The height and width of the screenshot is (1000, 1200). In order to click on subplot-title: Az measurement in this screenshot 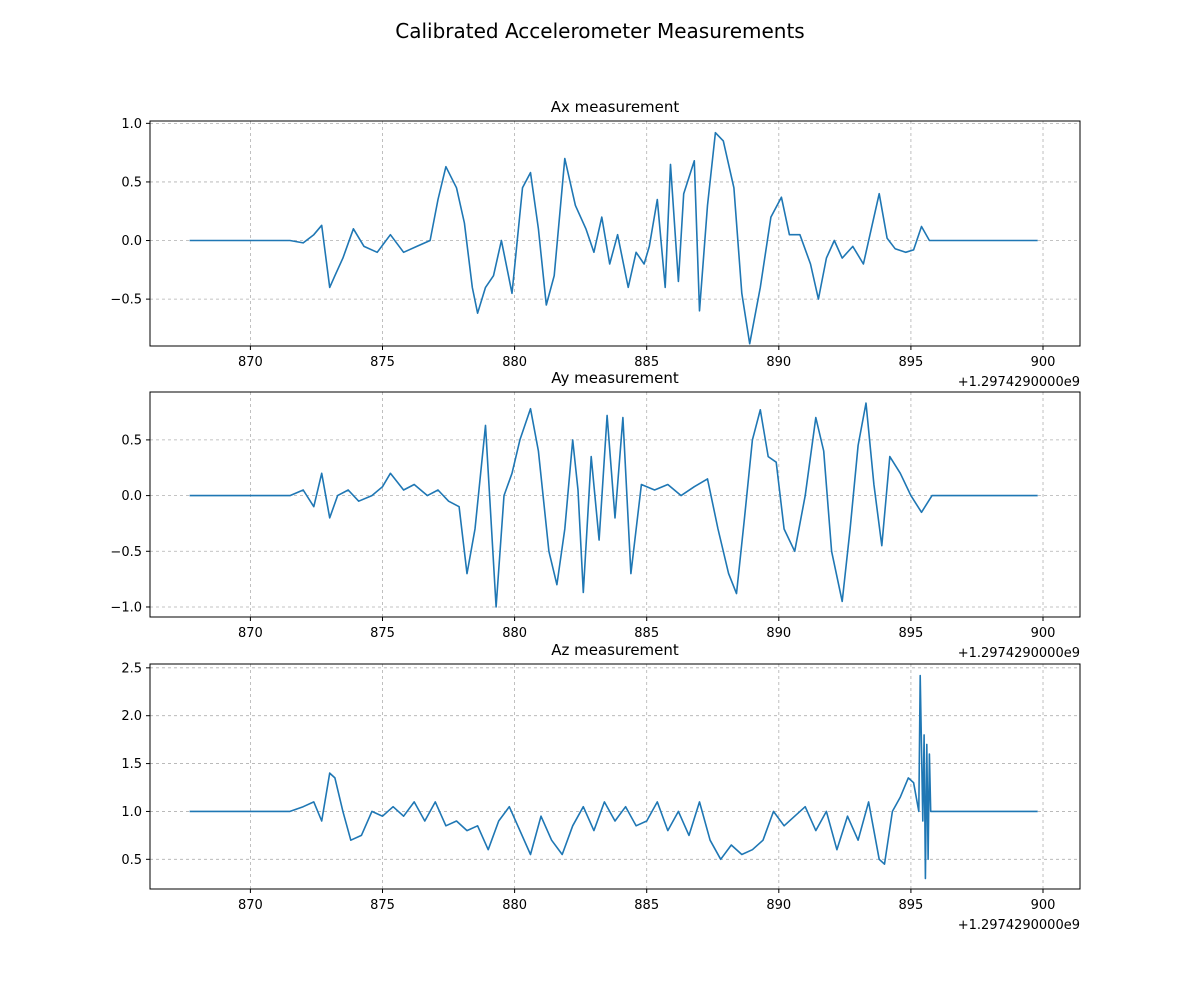, I will do `click(615, 650)`.